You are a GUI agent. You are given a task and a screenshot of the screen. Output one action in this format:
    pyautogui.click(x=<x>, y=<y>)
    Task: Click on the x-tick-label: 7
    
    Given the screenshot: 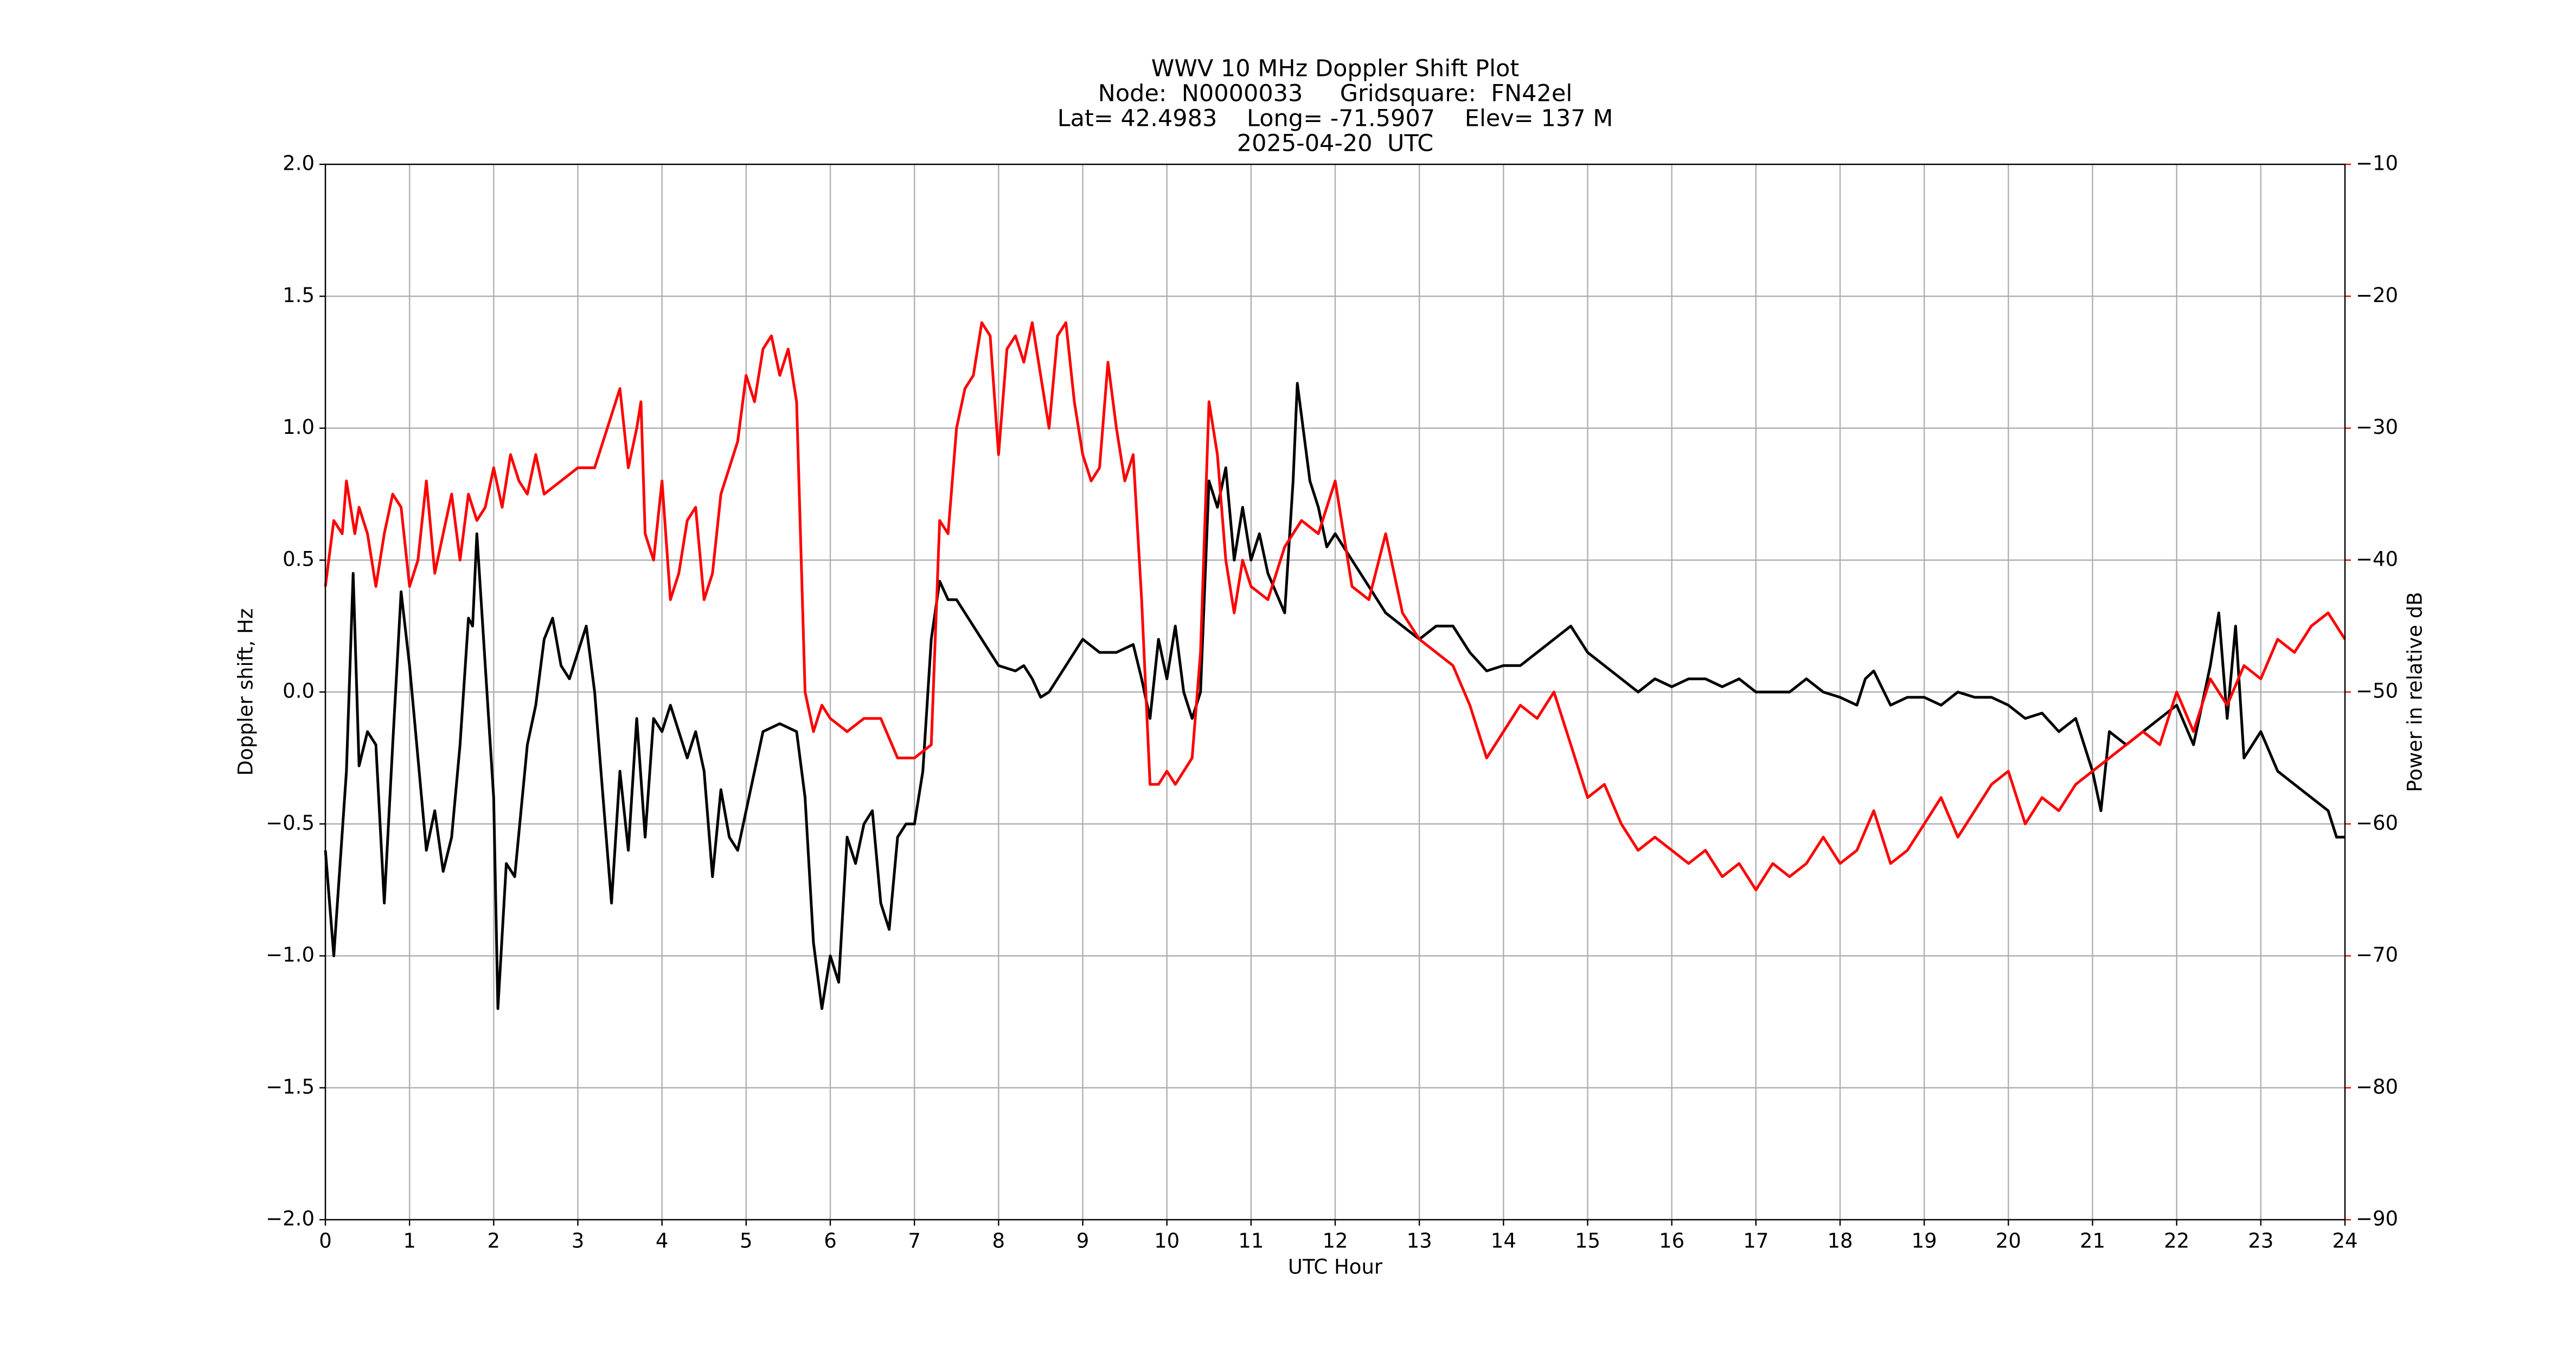 What is the action you would take?
    pyautogui.click(x=914, y=1241)
    